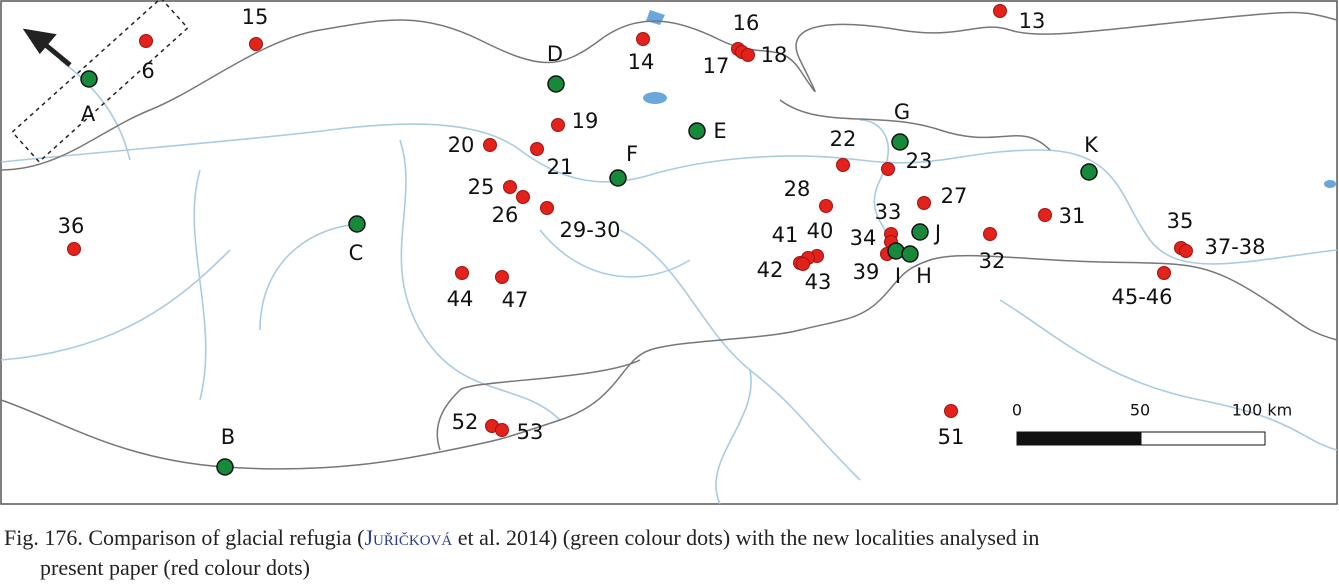  What do you see at coordinates (746, 23) in the screenshot?
I see `site-label: 16` at bounding box center [746, 23].